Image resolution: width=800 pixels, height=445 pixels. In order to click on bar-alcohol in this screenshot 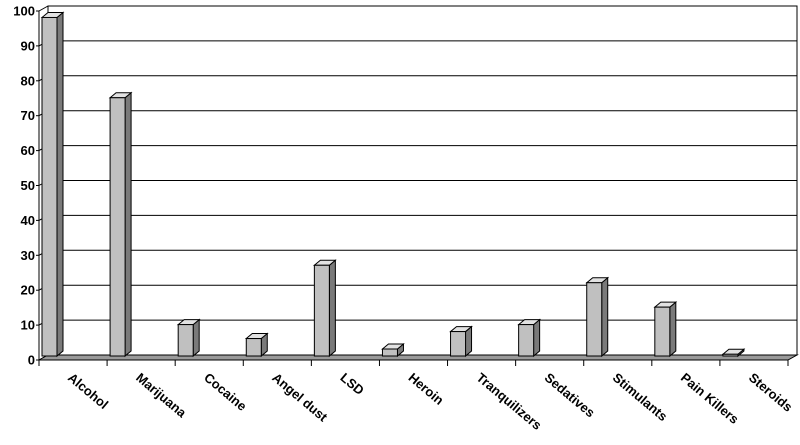, I will do `click(52, 184)`.